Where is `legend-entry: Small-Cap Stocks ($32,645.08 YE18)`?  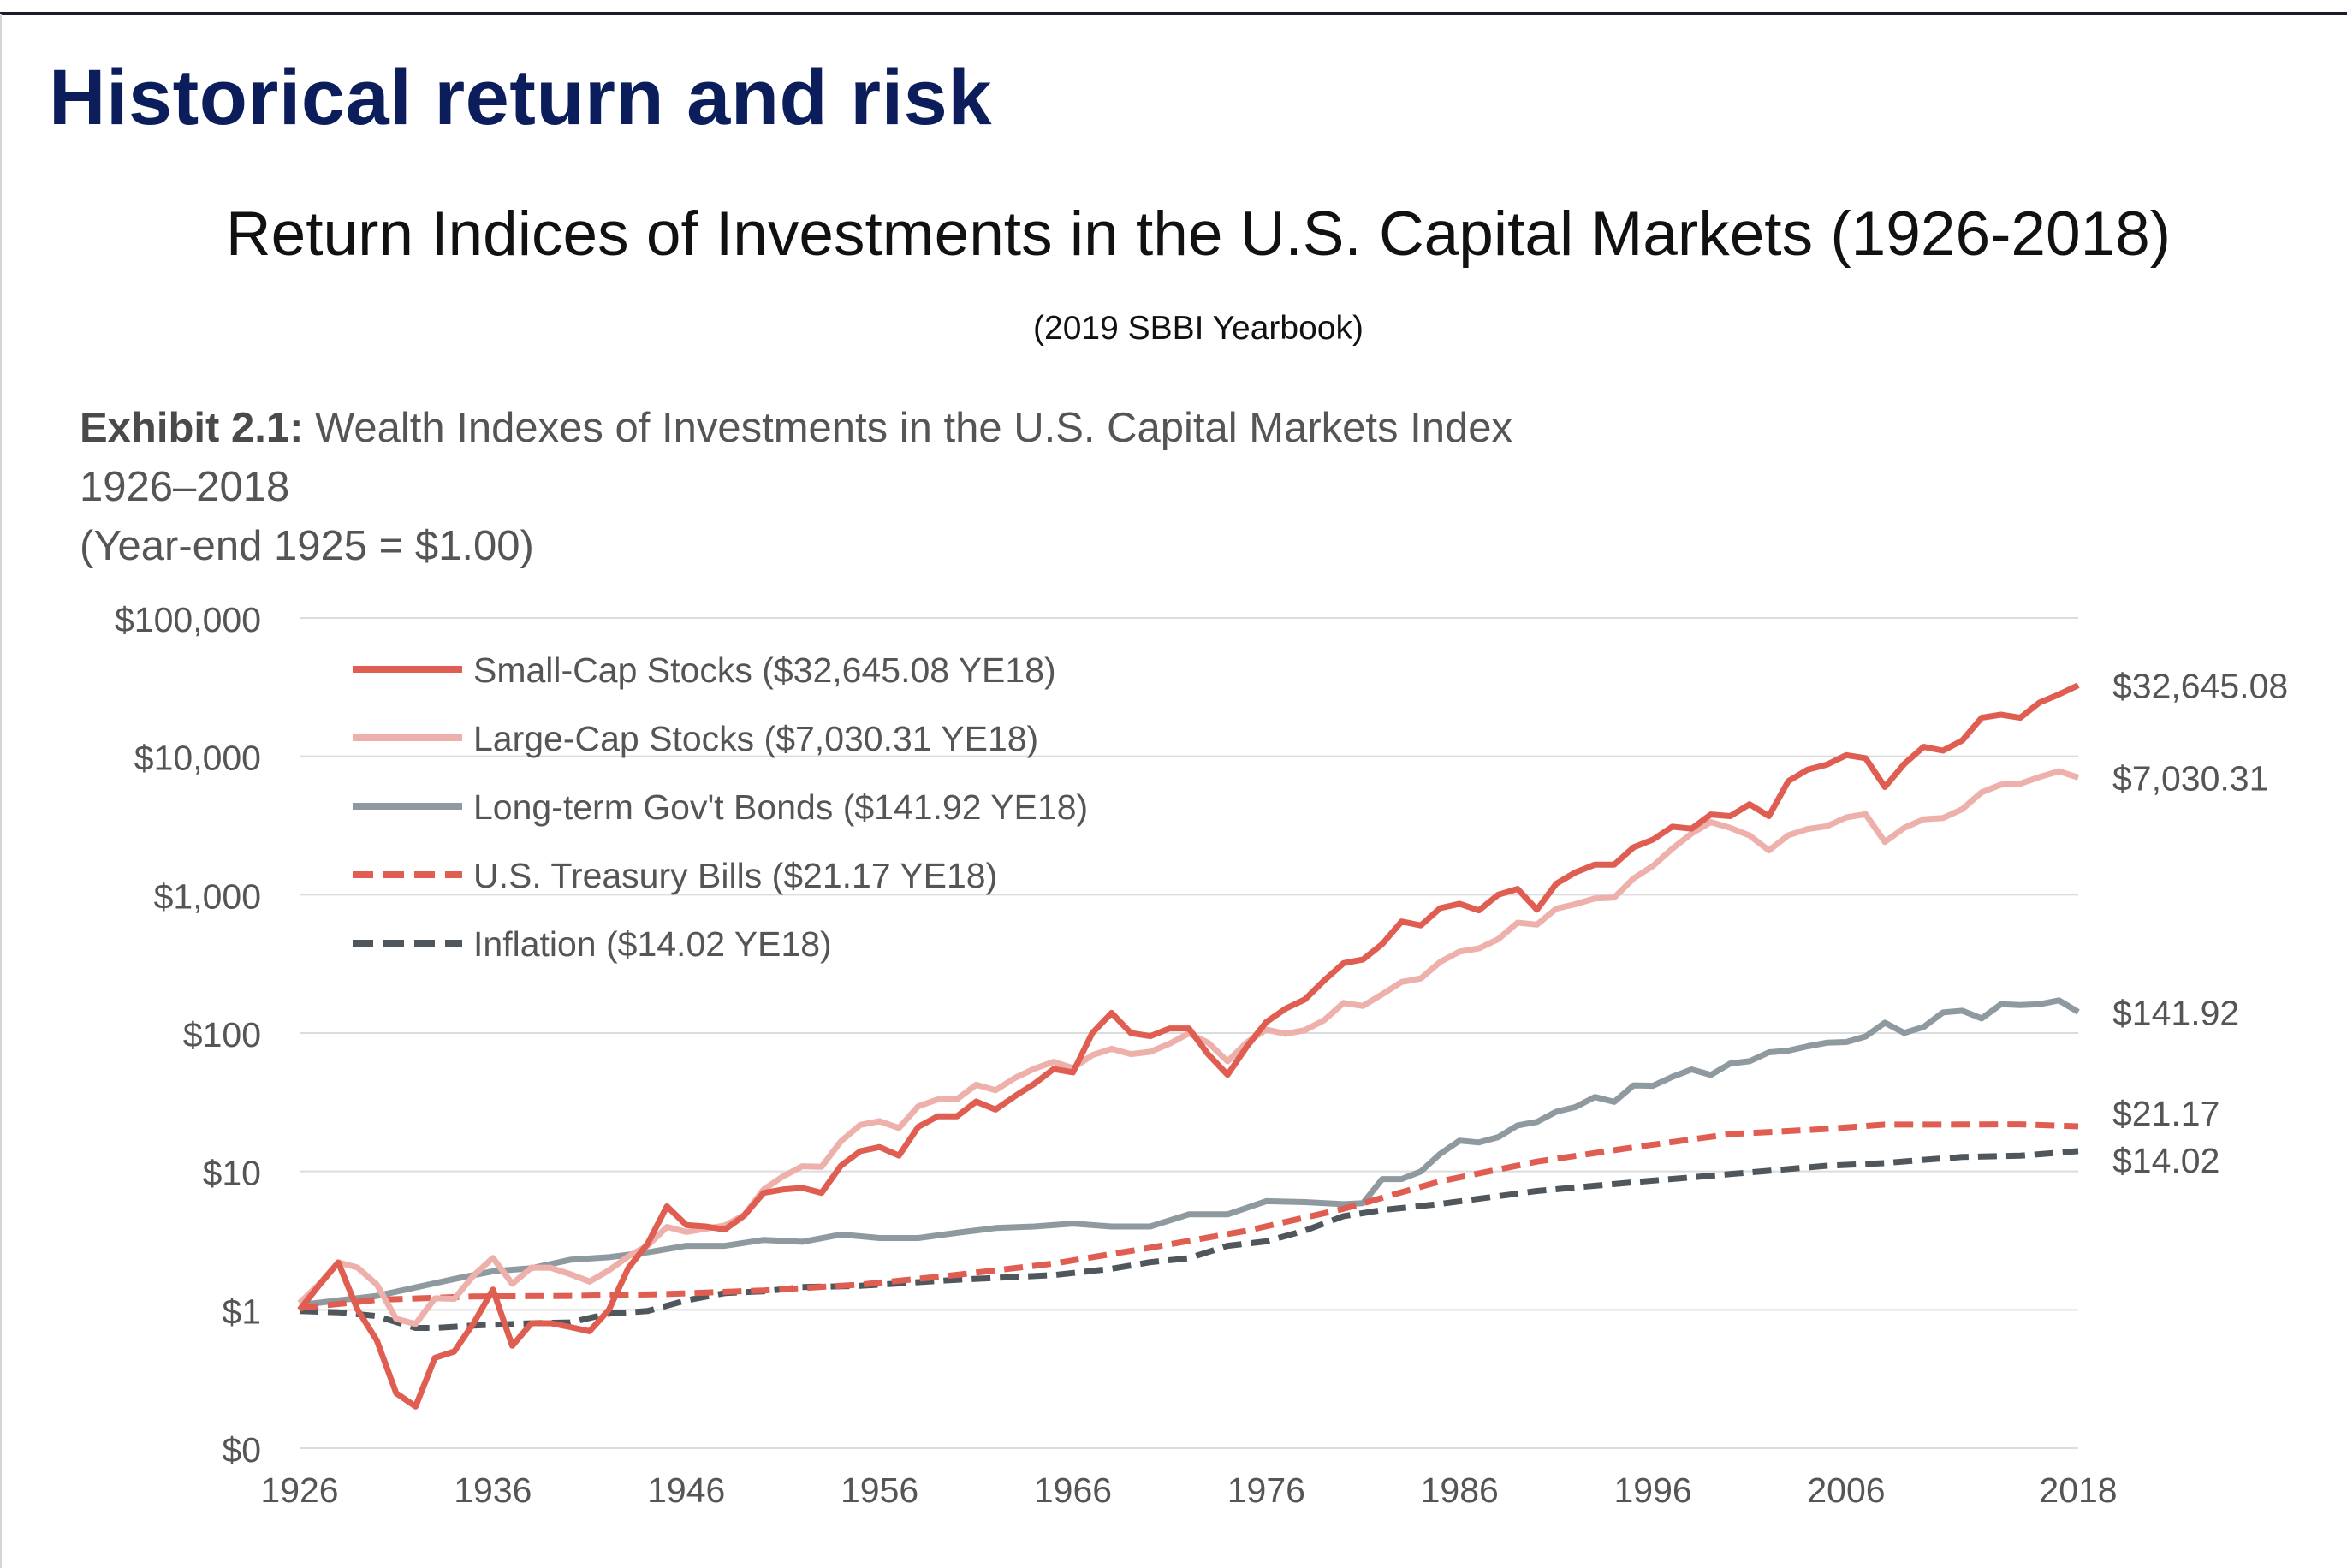
legend-entry: Small-Cap Stocks ($32,645.08 YE18) is located at coordinates (764, 670).